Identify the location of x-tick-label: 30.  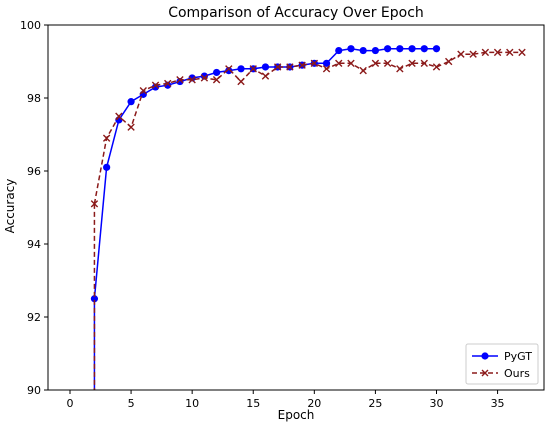
(436, 403).